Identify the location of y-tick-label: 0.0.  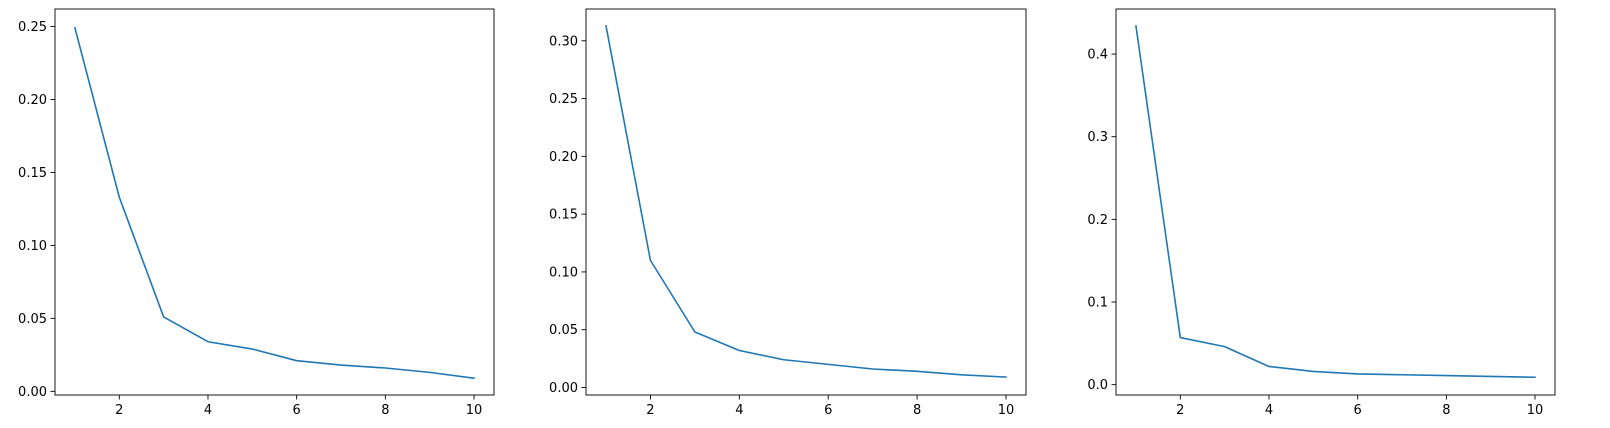
(1097, 385).